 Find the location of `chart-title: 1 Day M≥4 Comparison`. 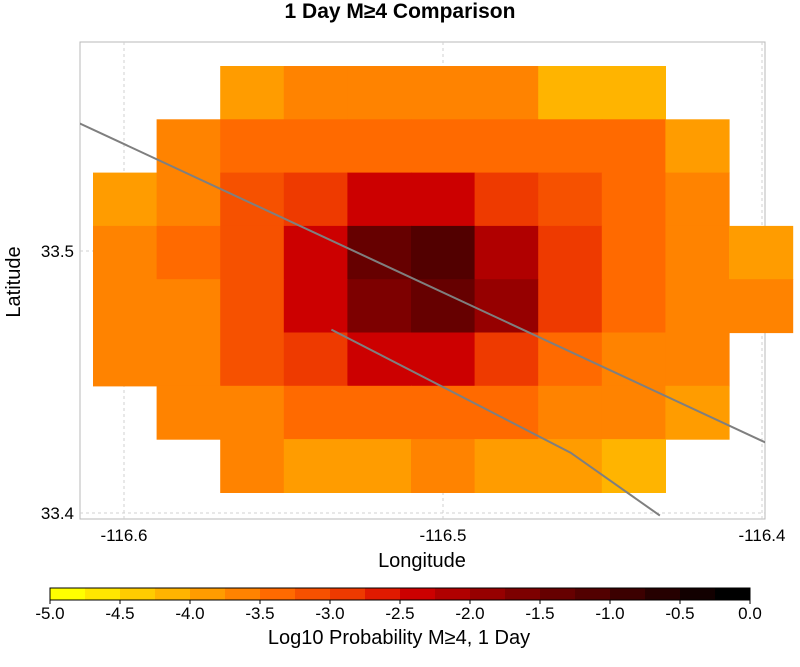

chart-title: 1 Day M≥4 Comparison is located at coordinates (400, 11).